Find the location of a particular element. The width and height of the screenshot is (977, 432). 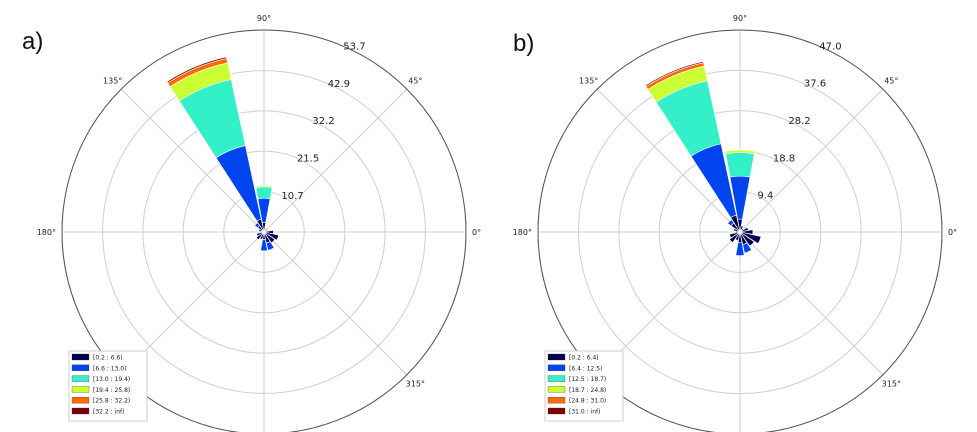

legend-entry: [6.6 : 13.0) is located at coordinates (109, 368).